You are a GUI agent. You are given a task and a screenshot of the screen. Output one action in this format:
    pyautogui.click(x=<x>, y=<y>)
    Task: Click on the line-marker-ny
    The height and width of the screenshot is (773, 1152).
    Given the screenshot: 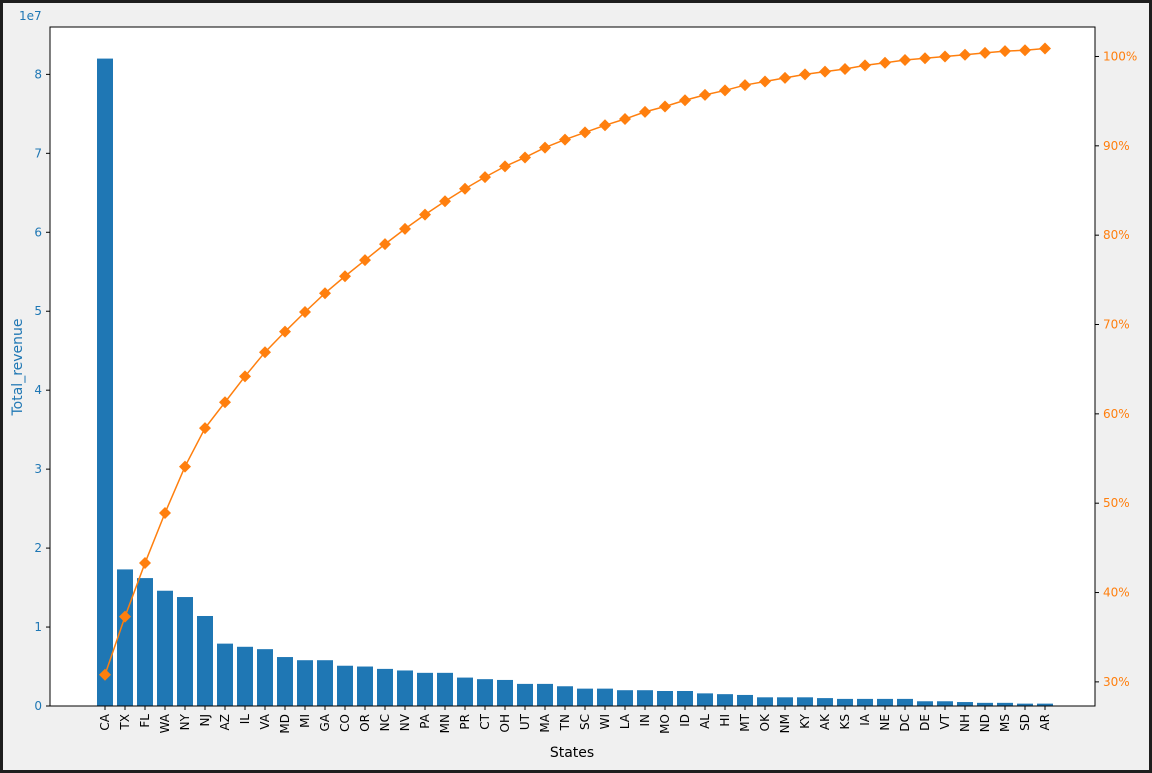 What is the action you would take?
    pyautogui.click(x=185, y=466)
    